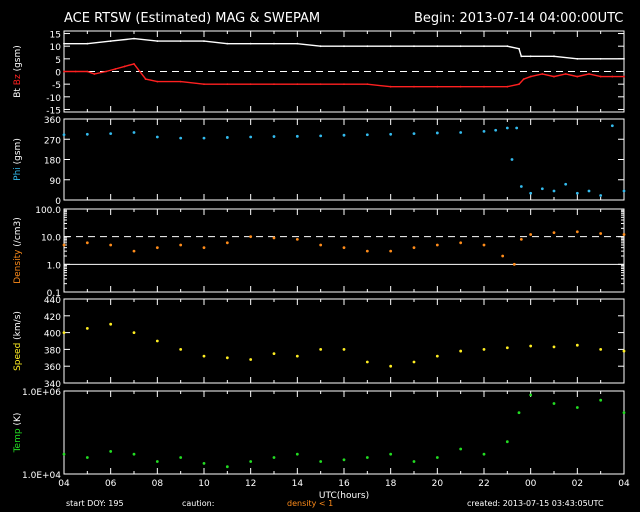  Describe the element at coordinates (344, 496) in the screenshot. I see `x-axis-title: UTC(hours)` at that location.